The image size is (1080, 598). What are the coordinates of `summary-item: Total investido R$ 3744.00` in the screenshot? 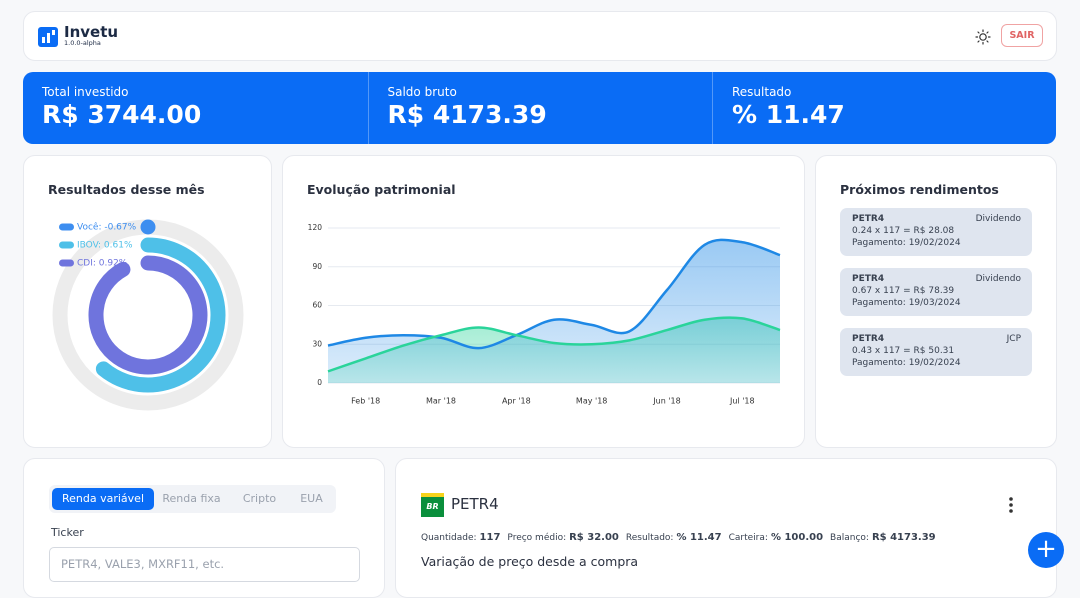 It's located at (195, 108).